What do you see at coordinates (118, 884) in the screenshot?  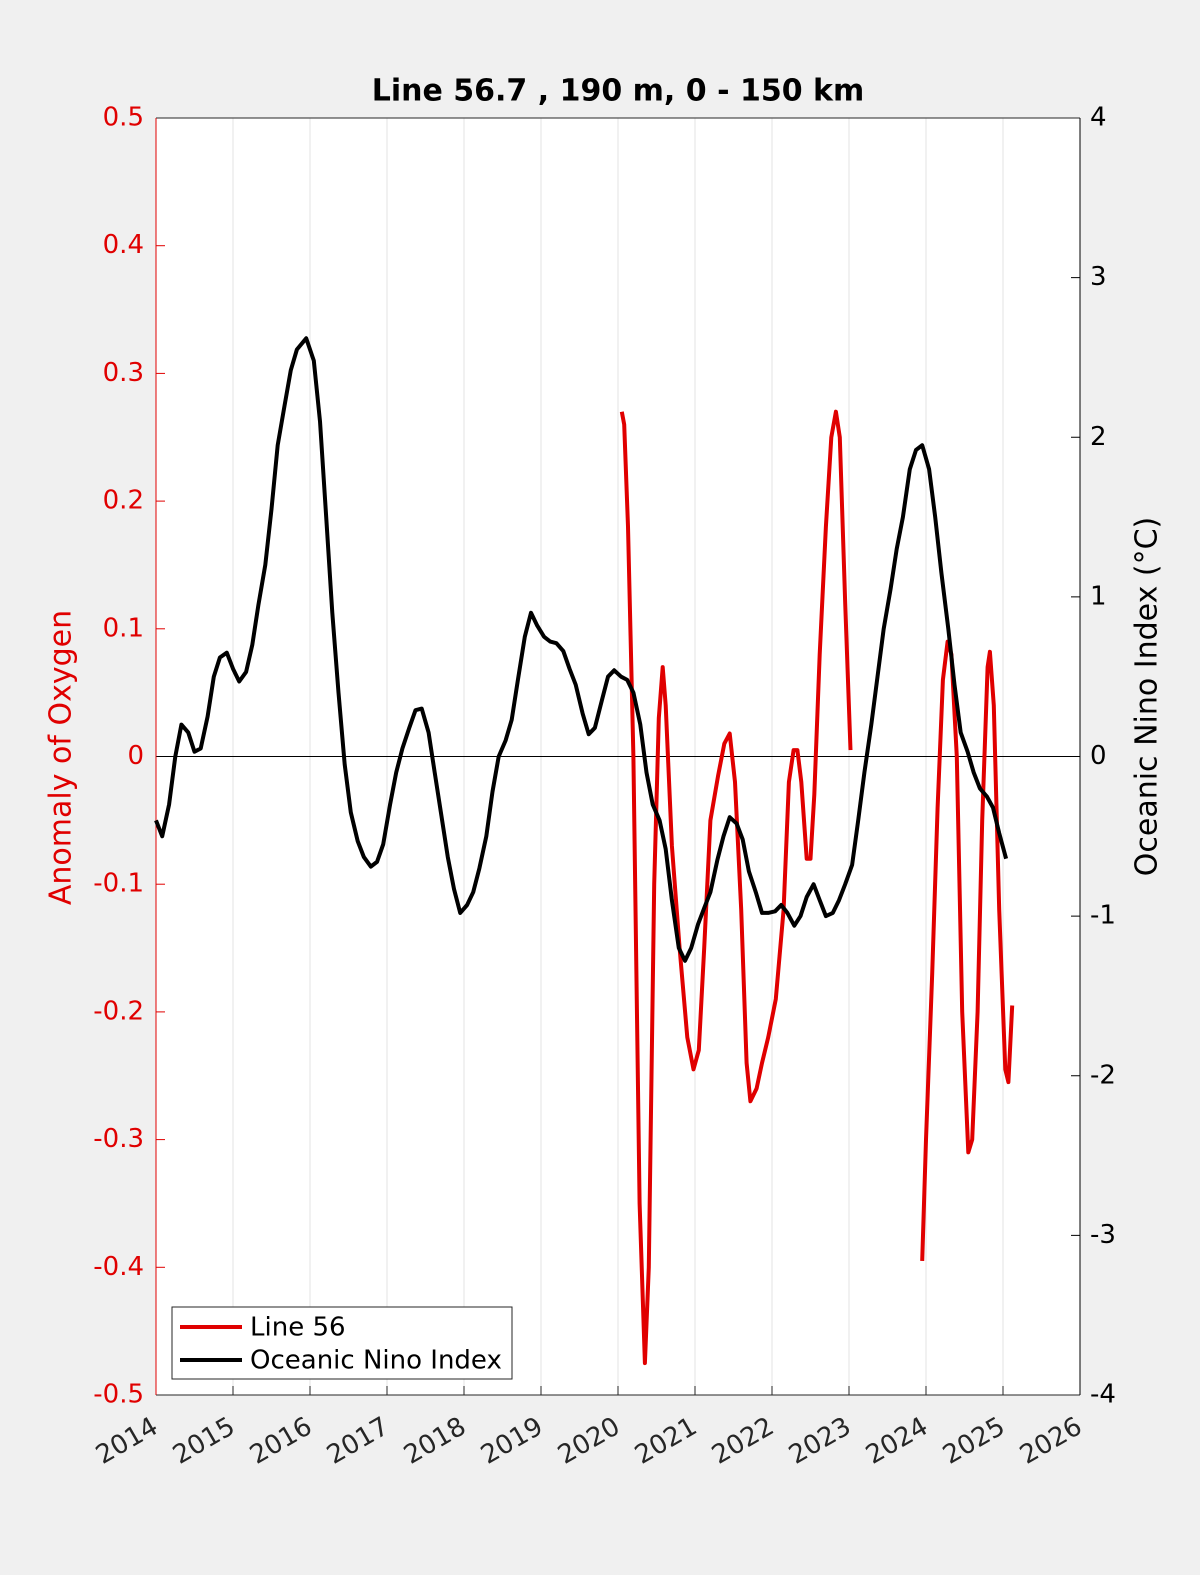 I see `y-tick-label: -0.1` at bounding box center [118, 884].